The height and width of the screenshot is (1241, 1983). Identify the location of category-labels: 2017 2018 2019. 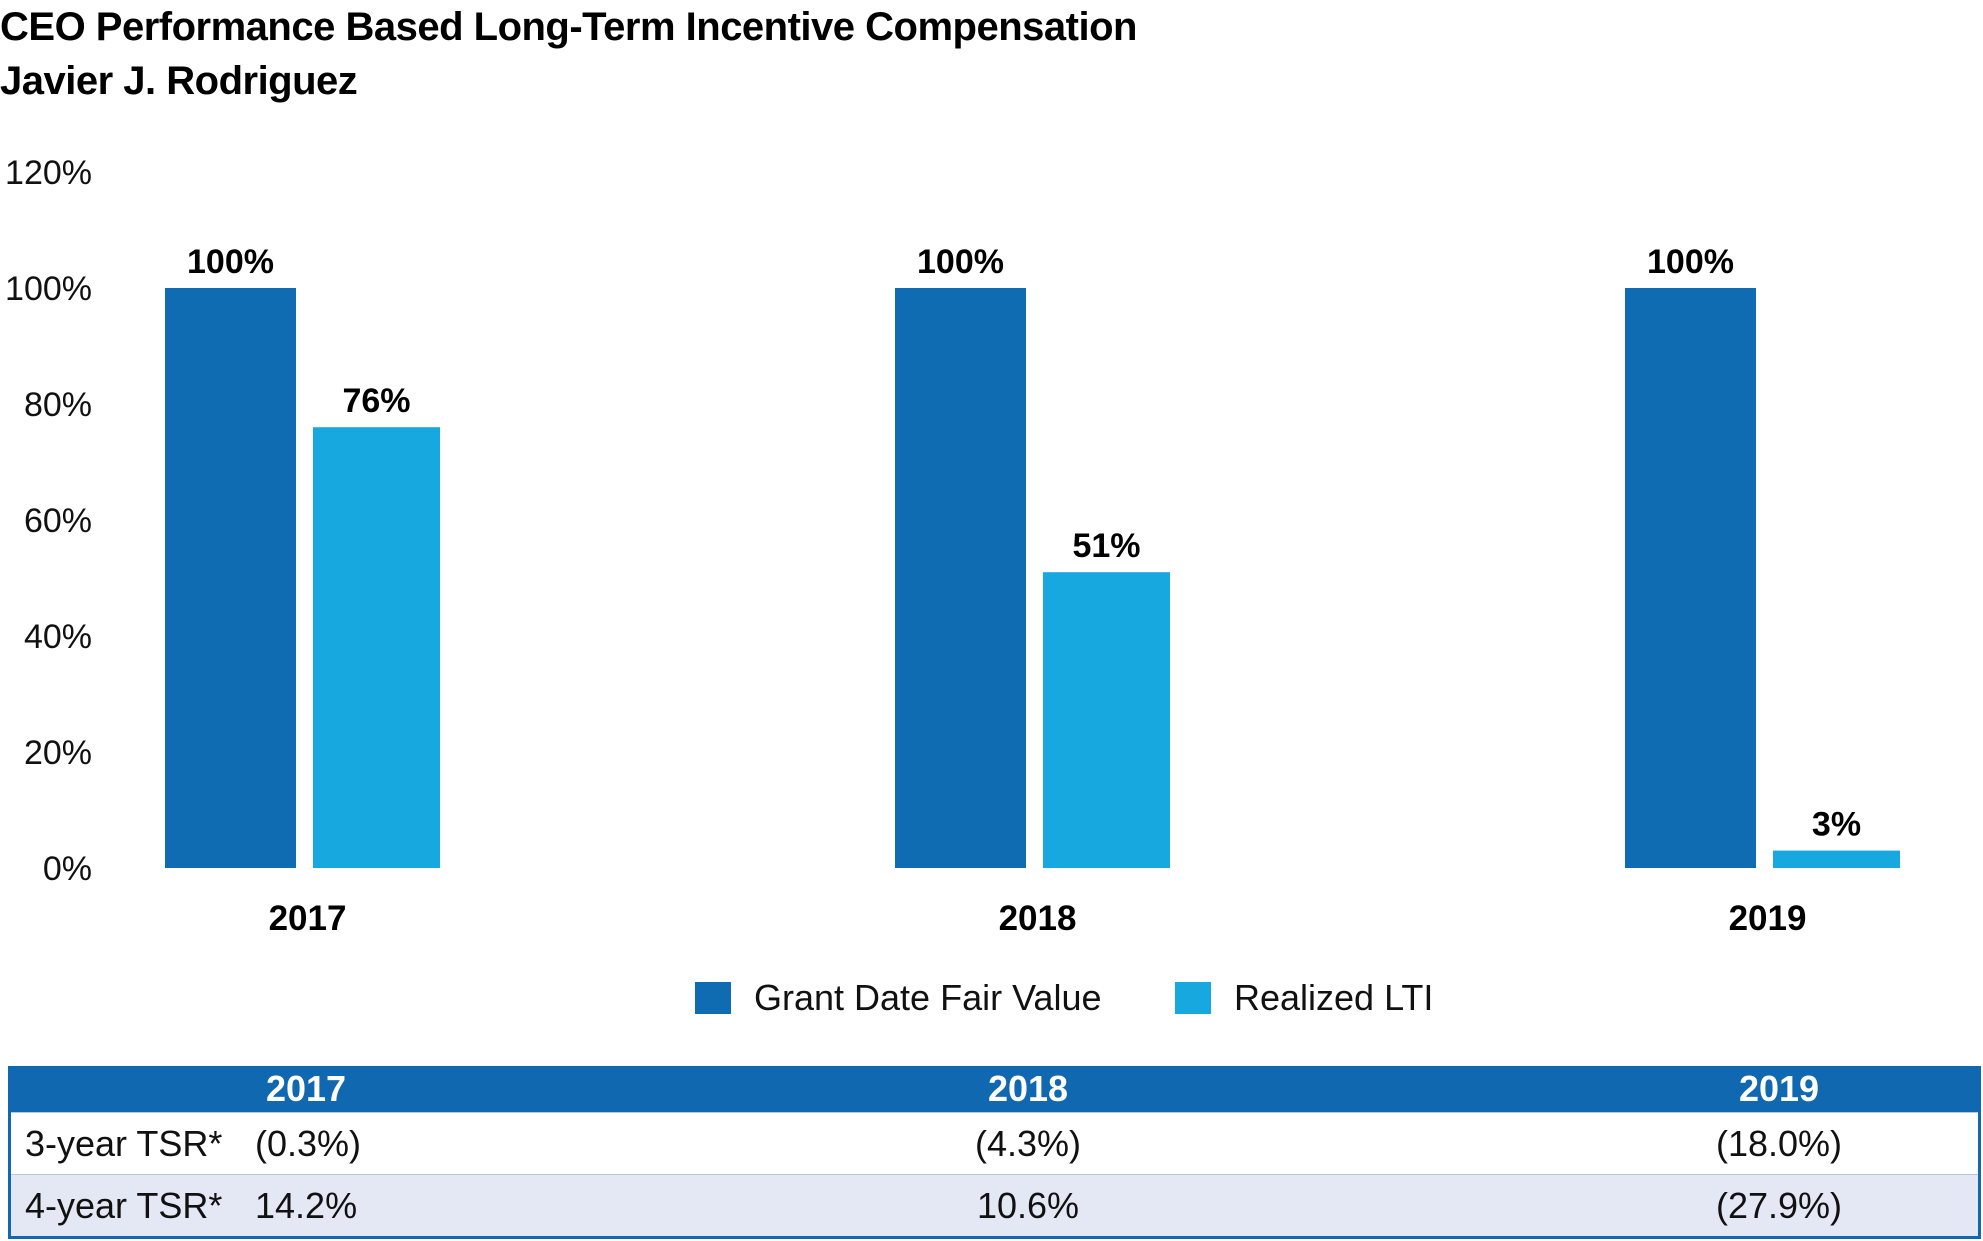
(1038, 918).